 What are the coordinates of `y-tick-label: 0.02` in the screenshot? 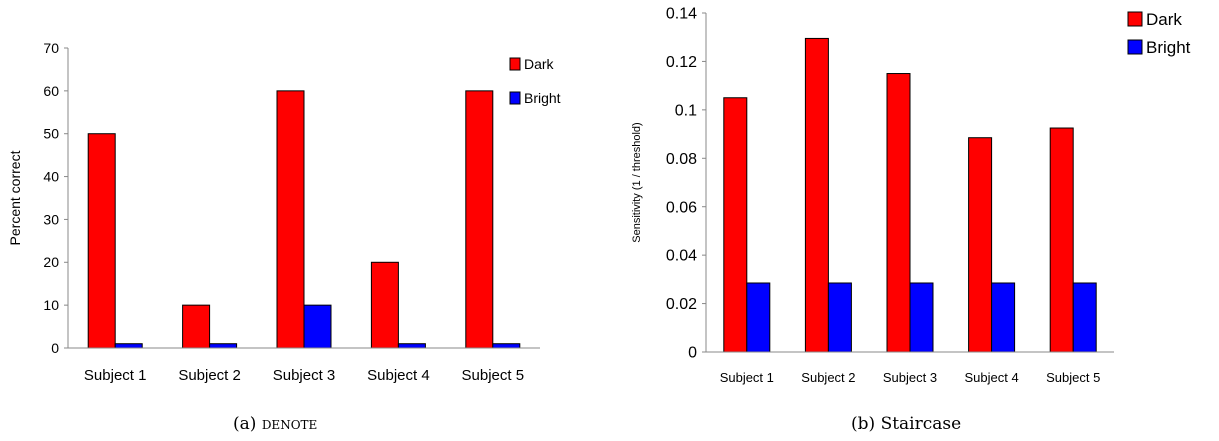 It's located at (681, 304).